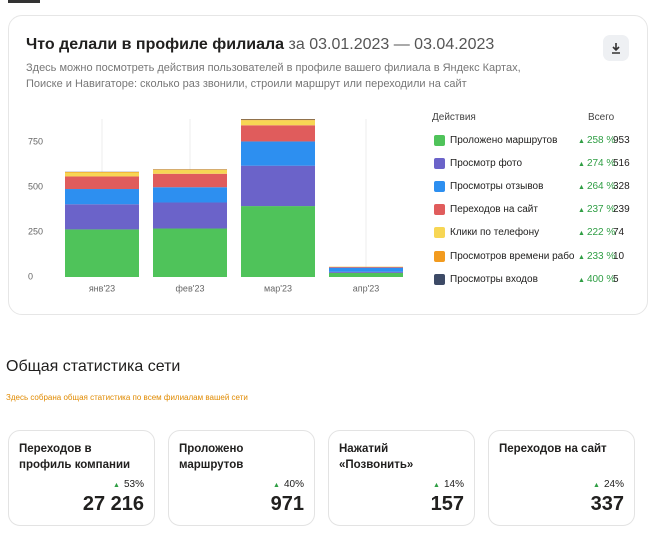 The image size is (664, 540). Describe the element at coordinates (504, 140) in the screenshot. I see `legend-name: Проложено маршрутов` at that location.